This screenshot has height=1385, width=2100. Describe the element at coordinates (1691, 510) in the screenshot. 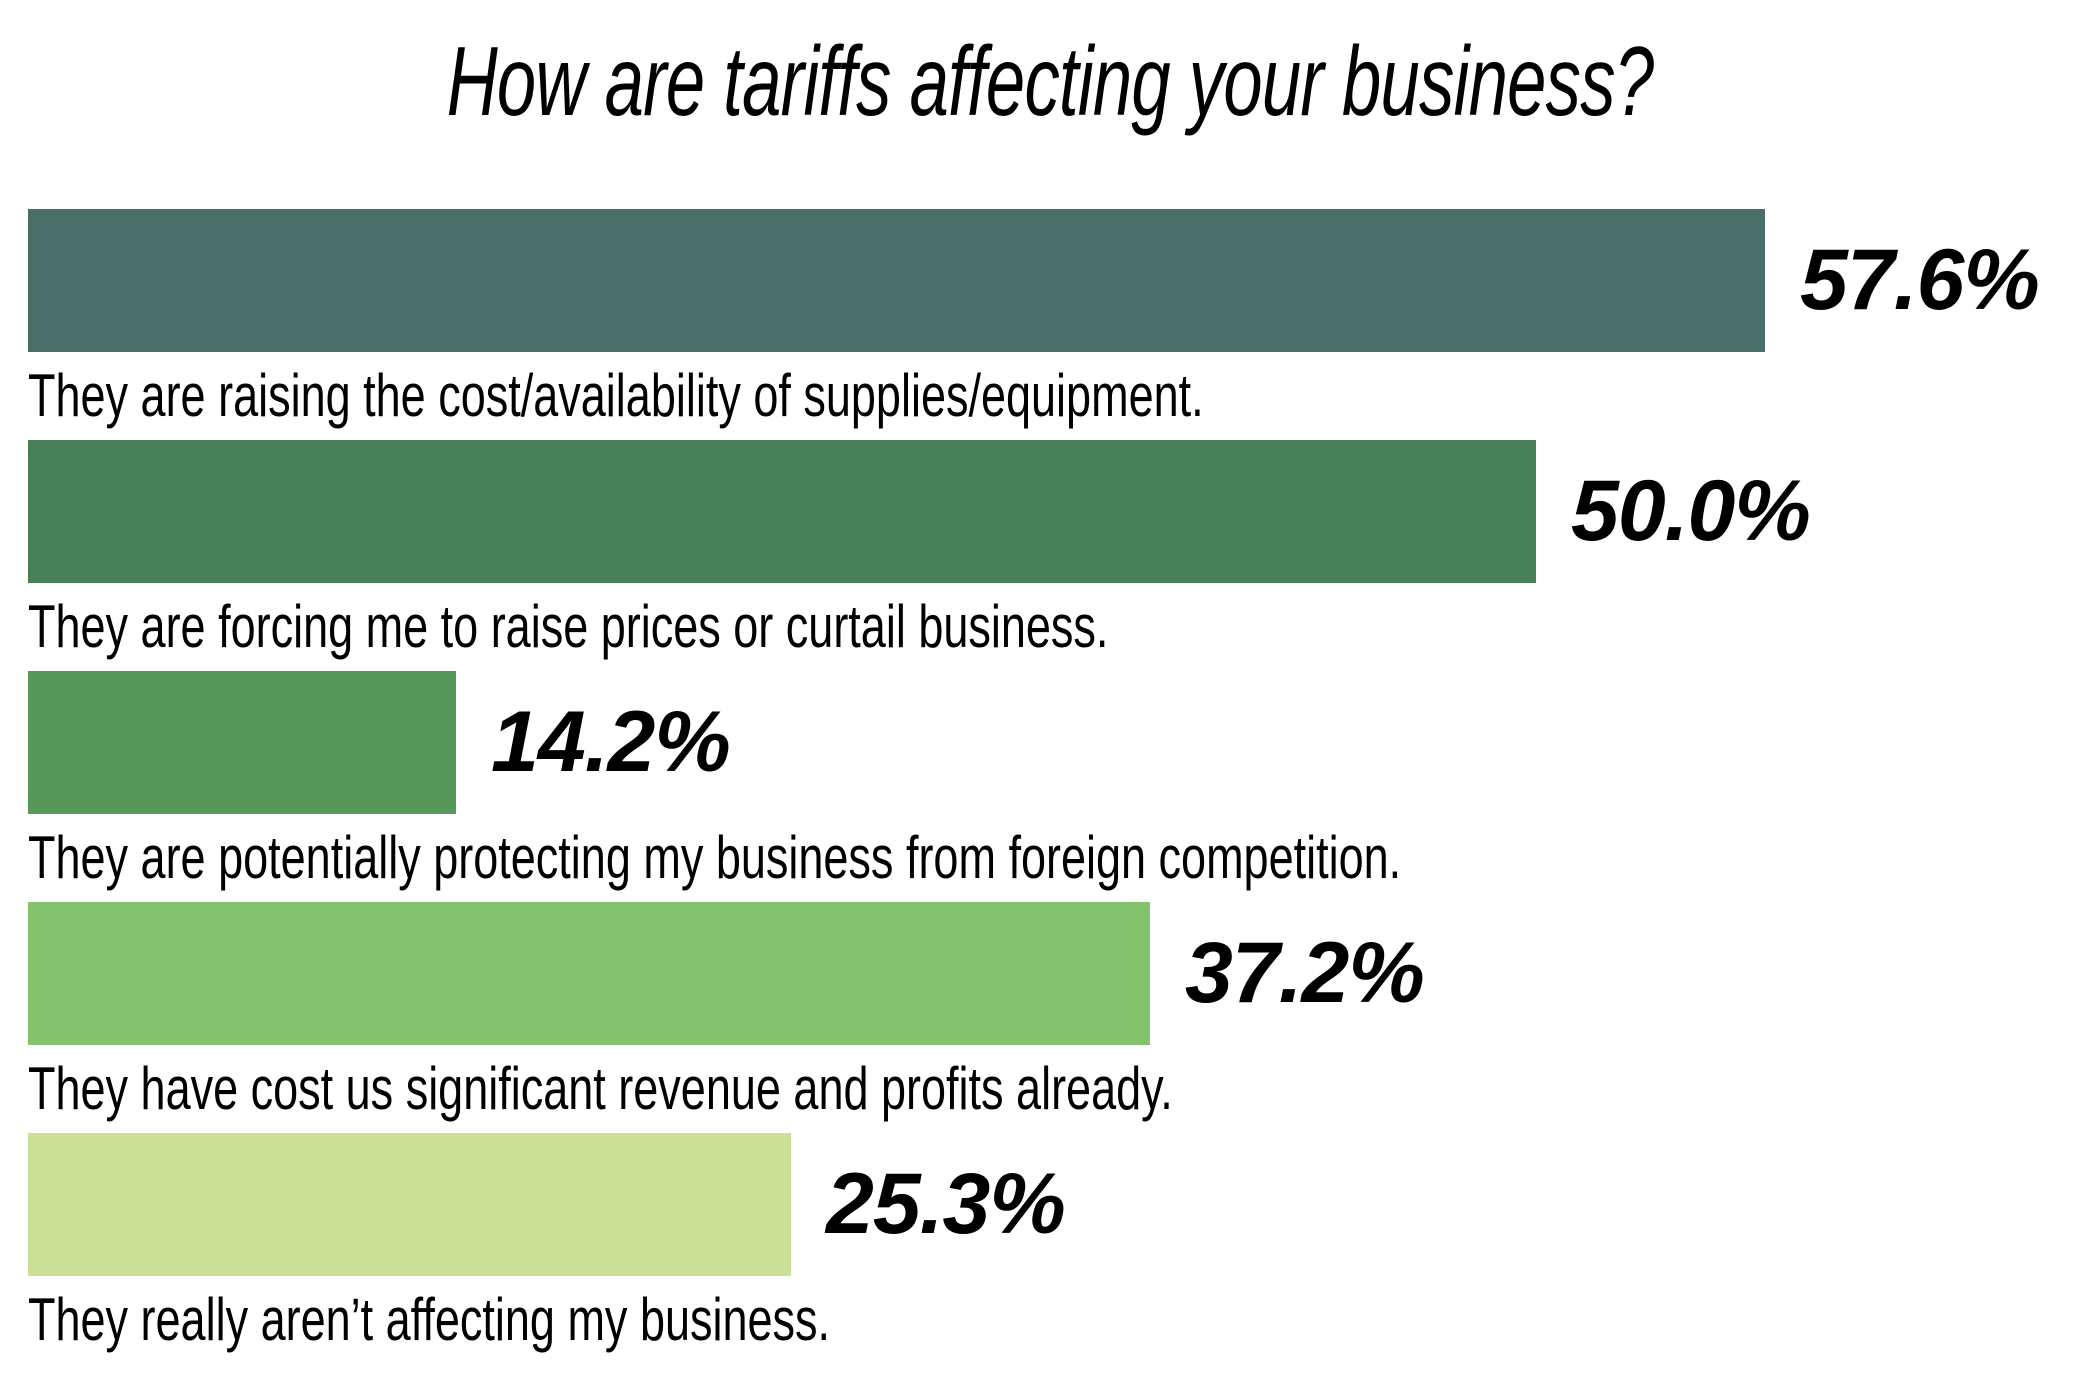

I see `bar-value-label: 50.0%` at that location.